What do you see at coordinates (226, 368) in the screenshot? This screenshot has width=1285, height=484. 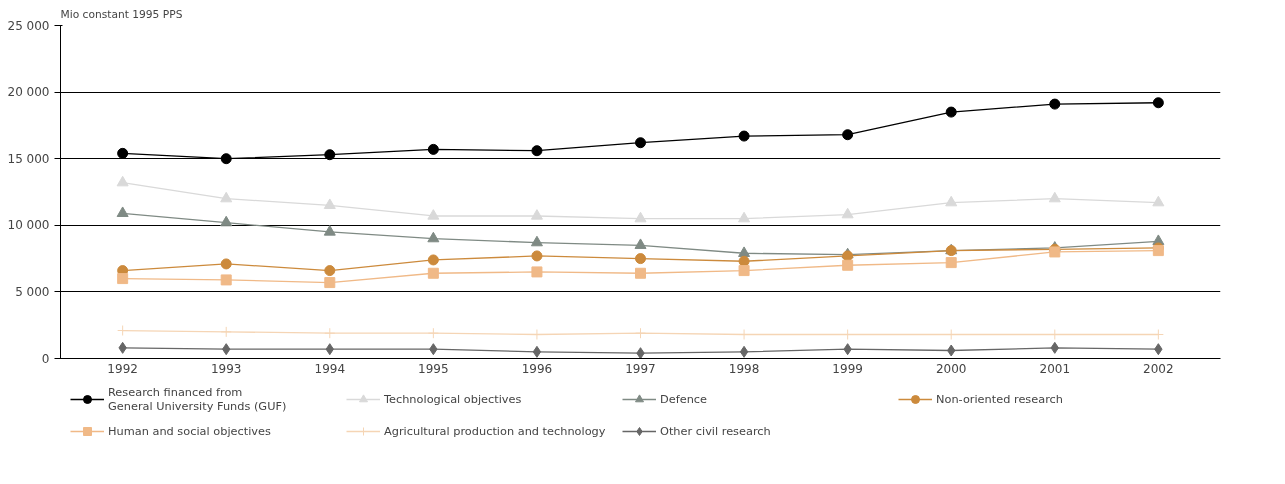 I see `x-tick-label: 1993` at bounding box center [226, 368].